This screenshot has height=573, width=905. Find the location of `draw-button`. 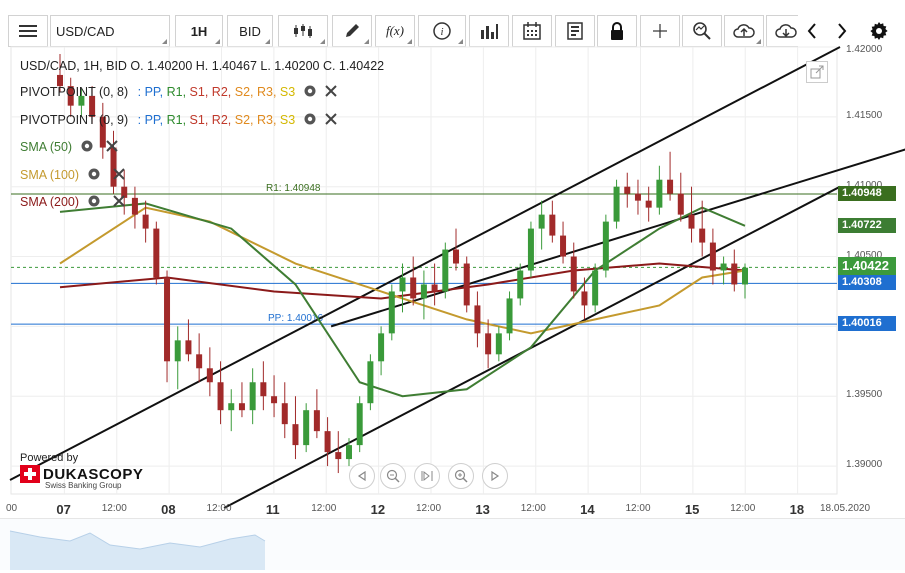

draw-button is located at coordinates (352, 31).